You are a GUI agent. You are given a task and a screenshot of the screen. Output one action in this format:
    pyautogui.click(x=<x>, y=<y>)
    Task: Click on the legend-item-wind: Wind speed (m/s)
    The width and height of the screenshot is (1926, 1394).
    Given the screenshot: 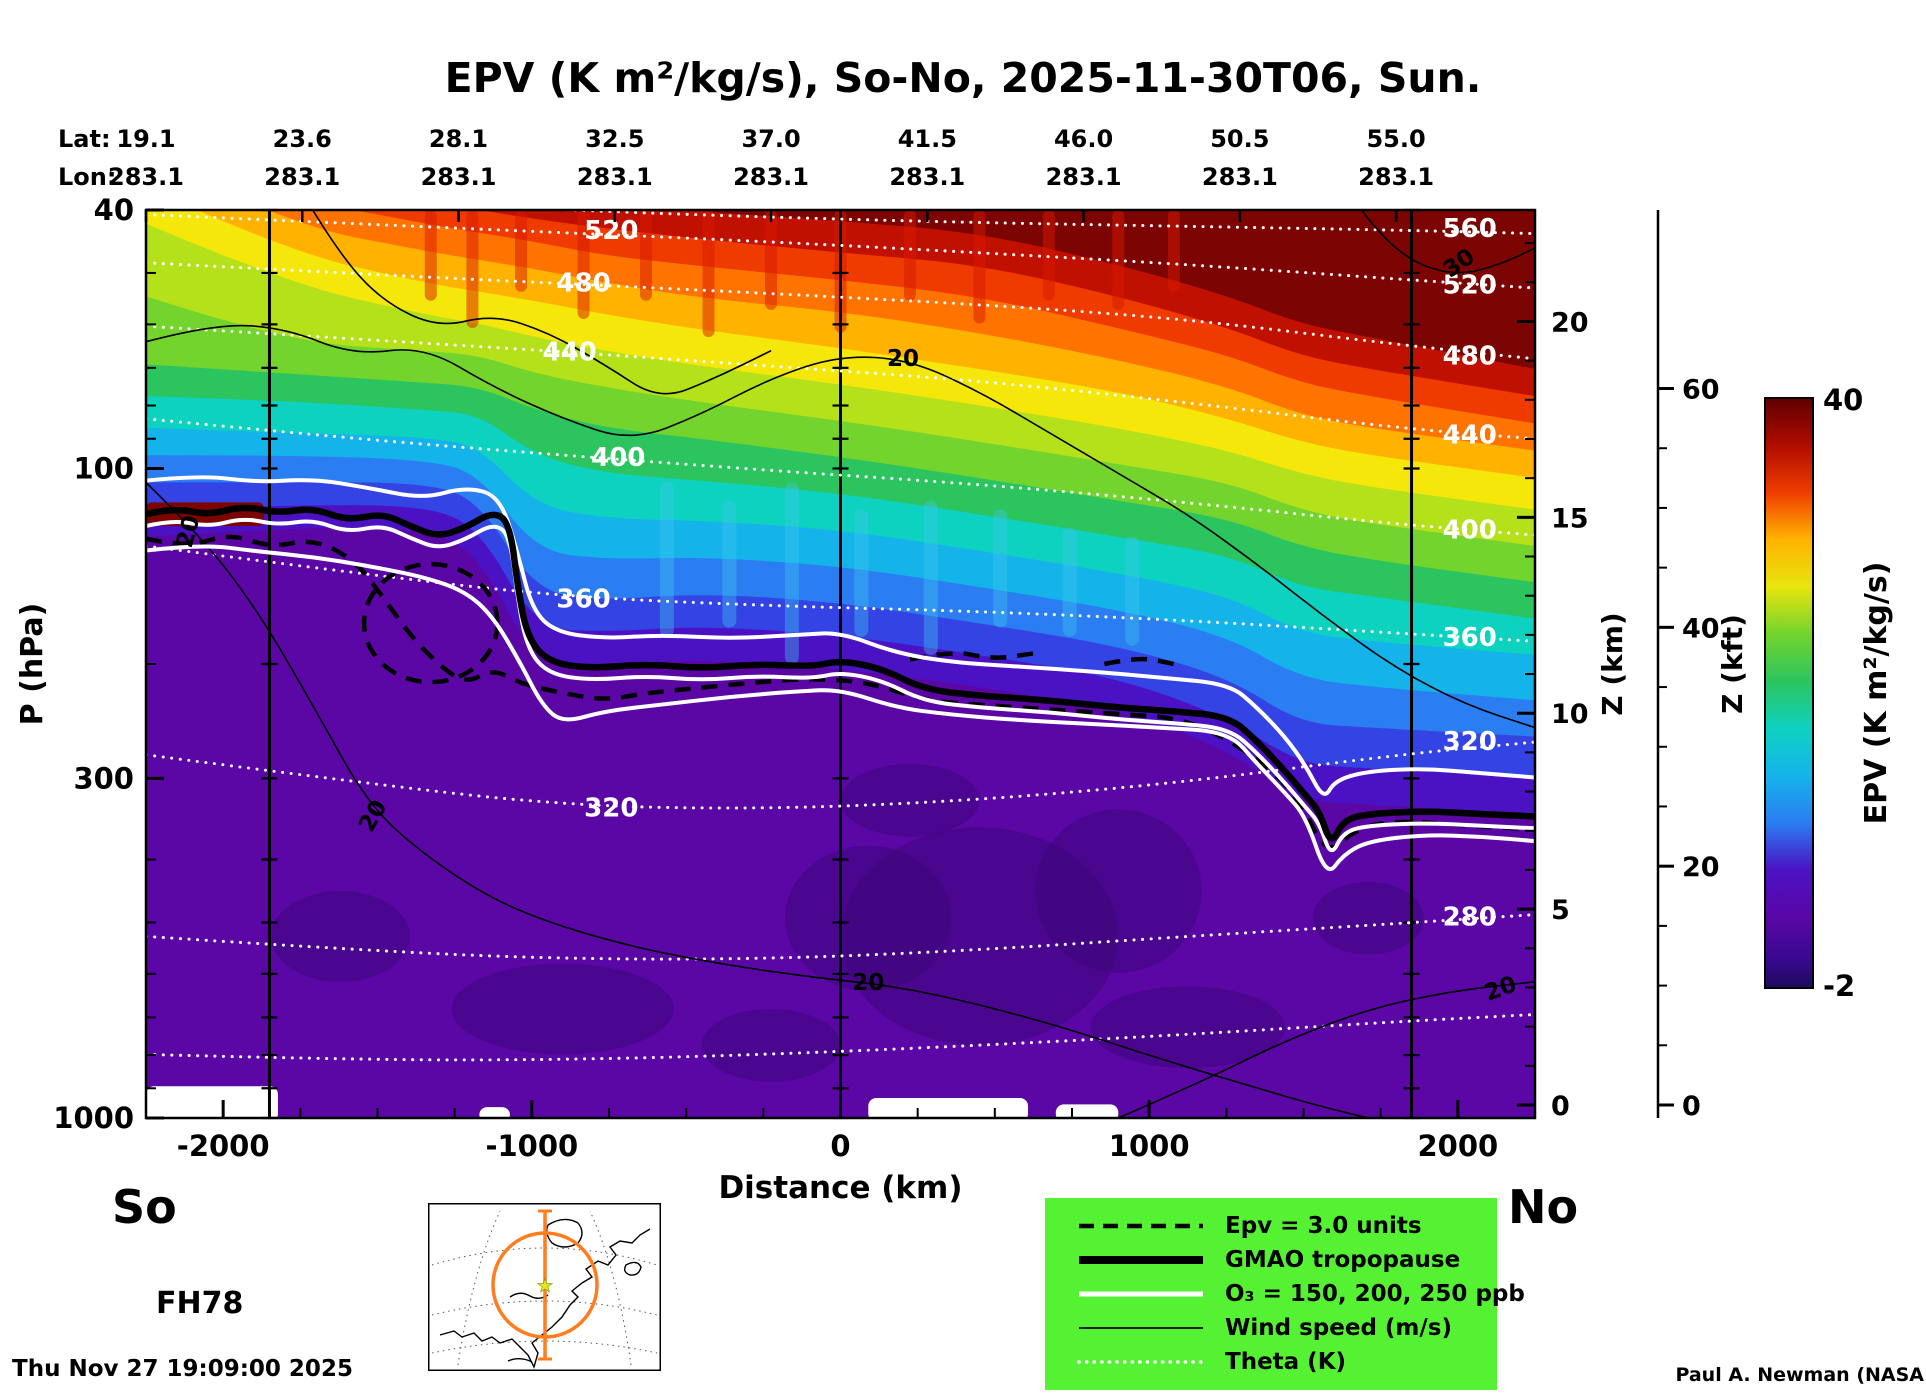 What is the action you would take?
    pyautogui.click(x=1287, y=1328)
    